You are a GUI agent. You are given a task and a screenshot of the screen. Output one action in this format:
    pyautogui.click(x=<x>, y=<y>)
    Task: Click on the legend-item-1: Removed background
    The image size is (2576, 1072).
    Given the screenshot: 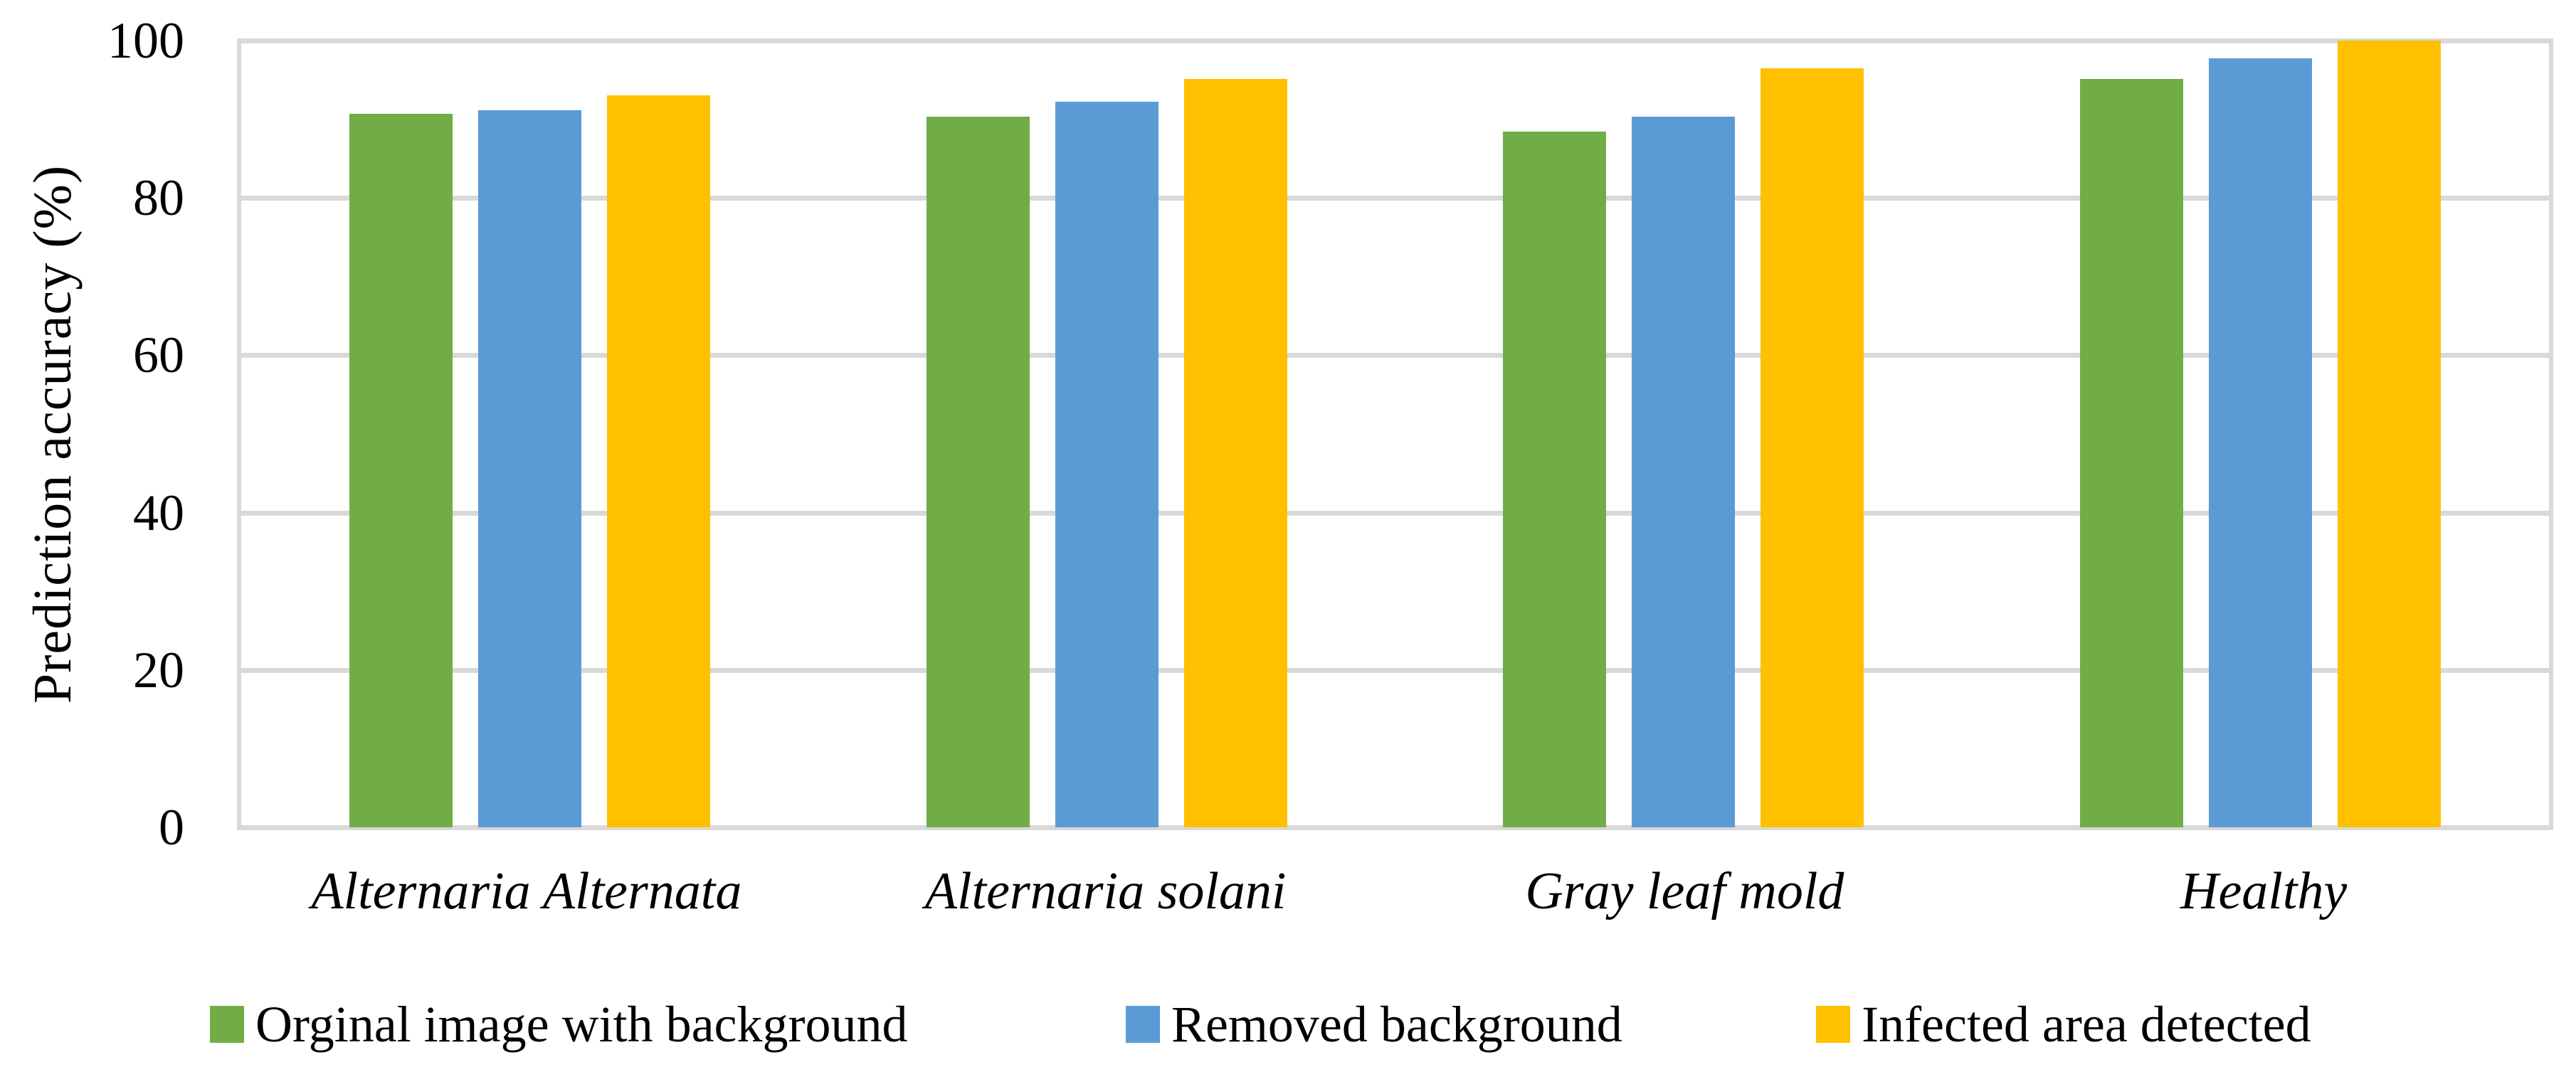 What is the action you would take?
    pyautogui.click(x=1373, y=1024)
    